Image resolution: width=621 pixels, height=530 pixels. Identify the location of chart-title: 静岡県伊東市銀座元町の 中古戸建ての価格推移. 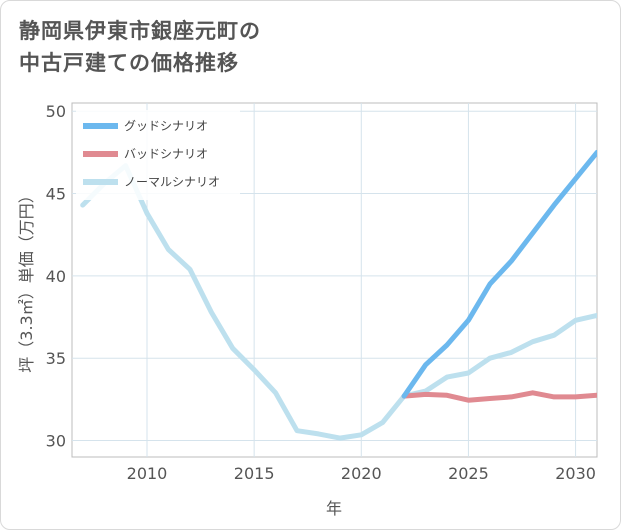
(299, 47).